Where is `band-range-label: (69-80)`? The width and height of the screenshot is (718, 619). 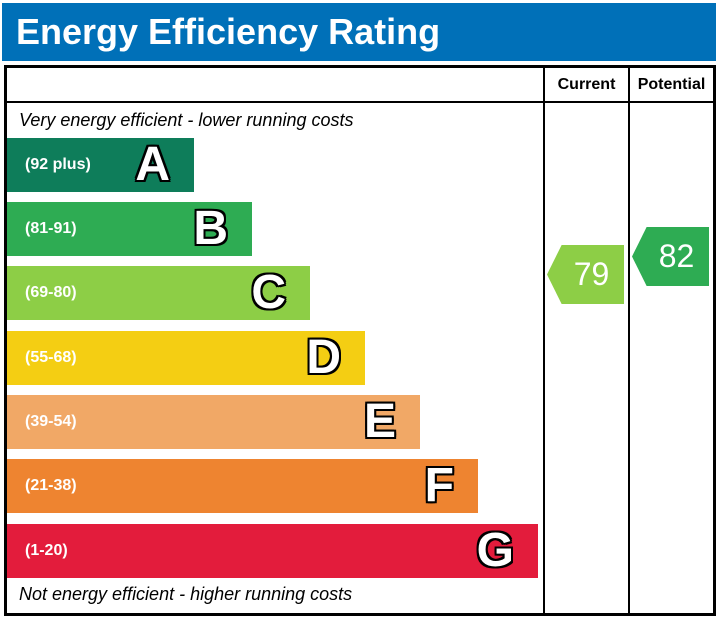
band-range-label: (69-80) is located at coordinates (51, 292).